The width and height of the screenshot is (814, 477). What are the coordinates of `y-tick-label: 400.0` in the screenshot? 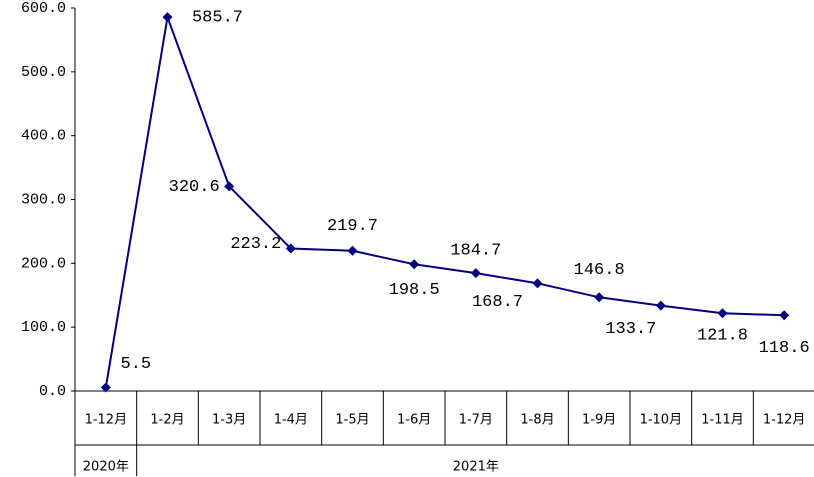 It's located at (43, 136).